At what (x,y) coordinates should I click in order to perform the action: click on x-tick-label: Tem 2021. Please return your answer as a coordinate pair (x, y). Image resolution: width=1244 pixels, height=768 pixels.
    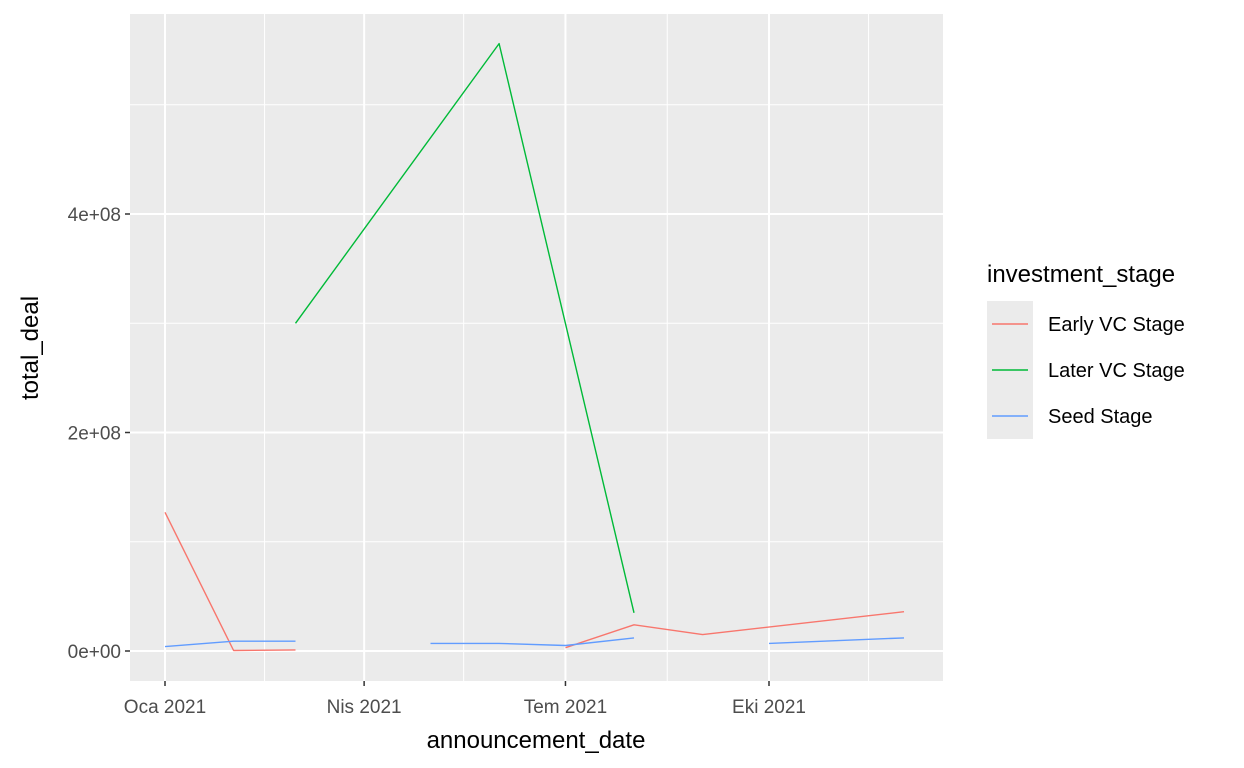
    Looking at the image, I should click on (565, 707).